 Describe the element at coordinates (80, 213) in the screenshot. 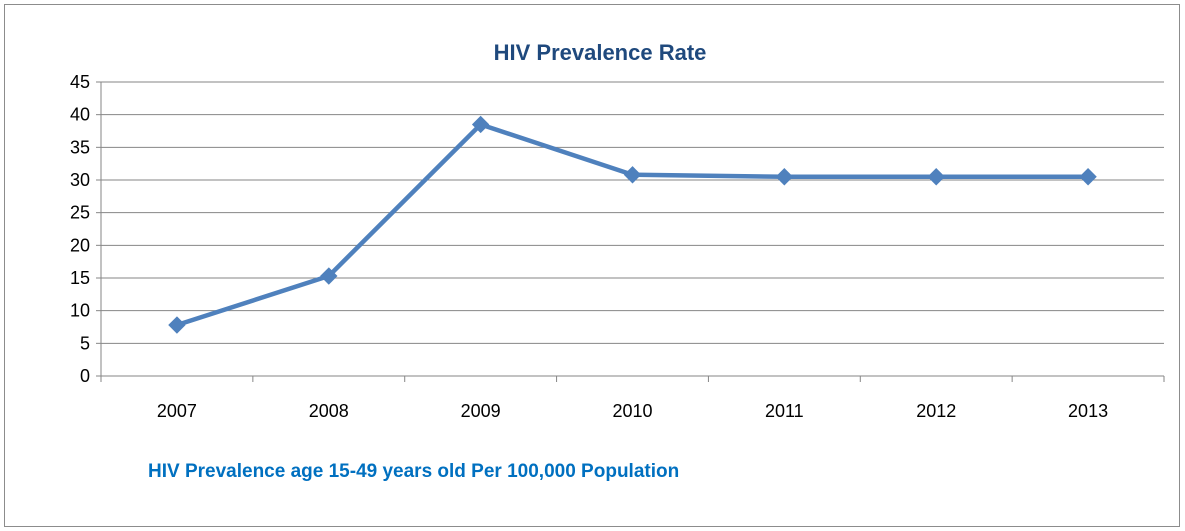

I see `y-tick-label: 25` at that location.